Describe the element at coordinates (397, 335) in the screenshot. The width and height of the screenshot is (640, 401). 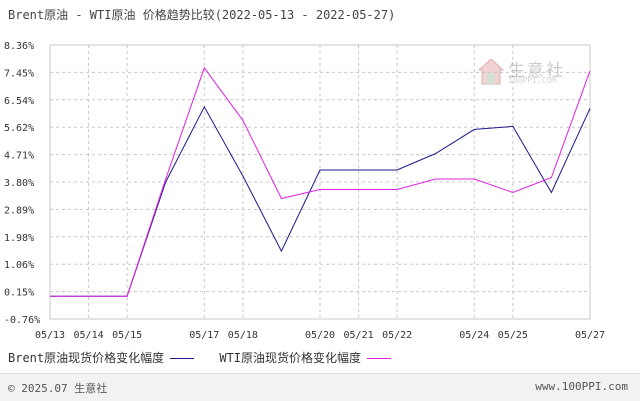
I see `x-tick-label: 05/22` at that location.